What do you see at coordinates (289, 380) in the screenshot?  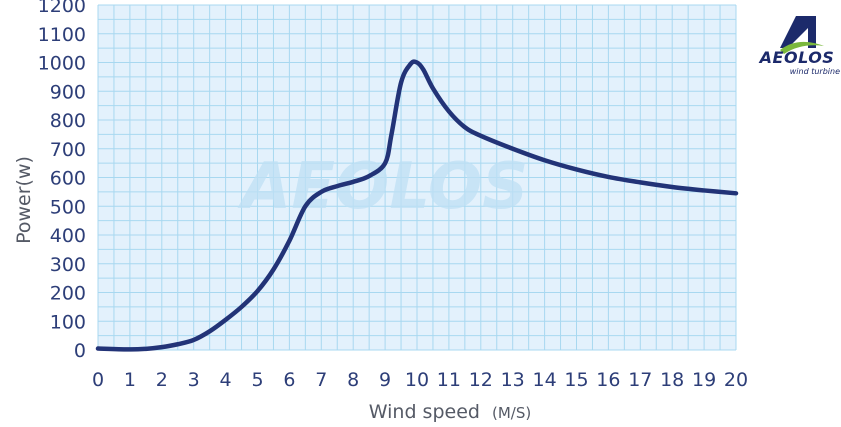 I see `x-tick-label: 6` at bounding box center [289, 380].